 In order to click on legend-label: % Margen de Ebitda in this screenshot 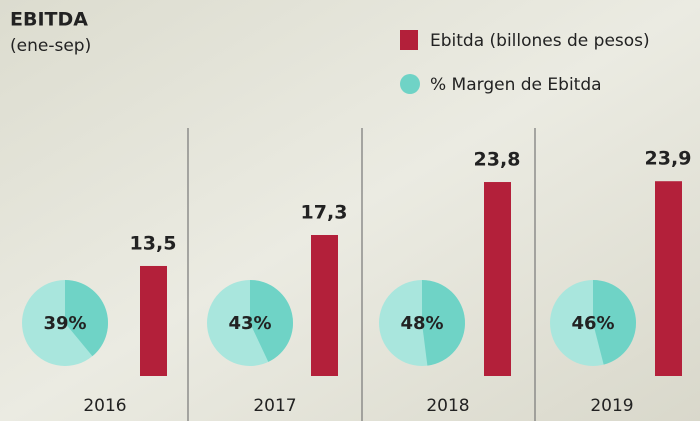, I will do `click(516, 85)`.